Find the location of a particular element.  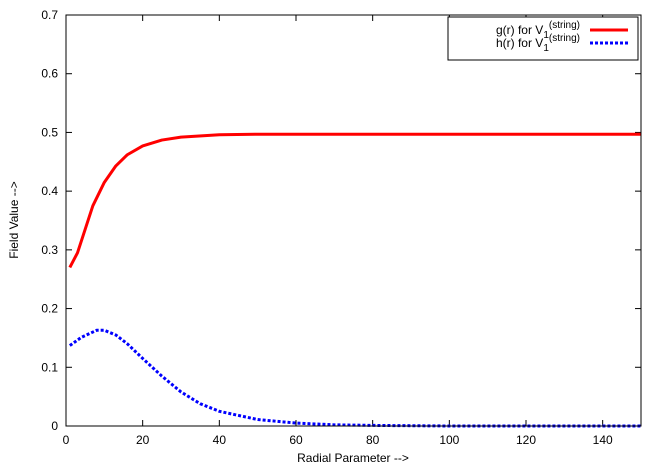

x-tick-label: 40 is located at coordinates (220, 440).